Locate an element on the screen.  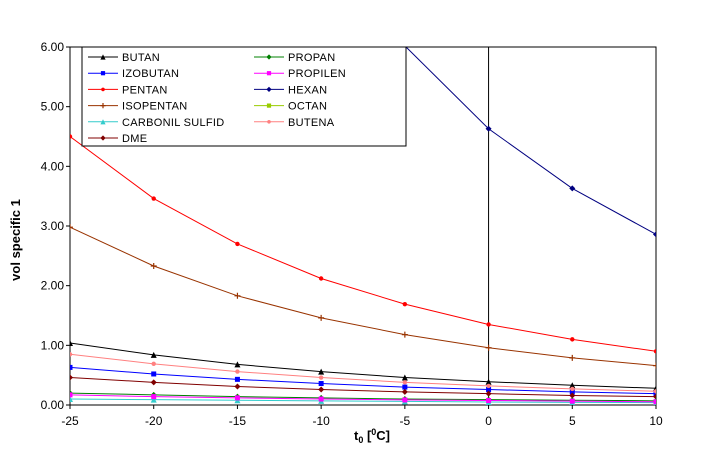
legend-item: DME is located at coordinates (117, 139).